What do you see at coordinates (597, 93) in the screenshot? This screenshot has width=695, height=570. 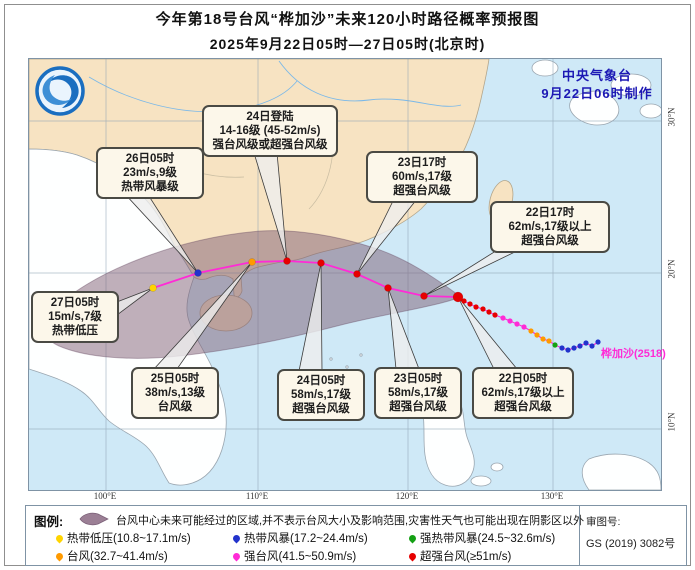 I see `issue-time: 9月22日06时制作` at bounding box center [597, 93].